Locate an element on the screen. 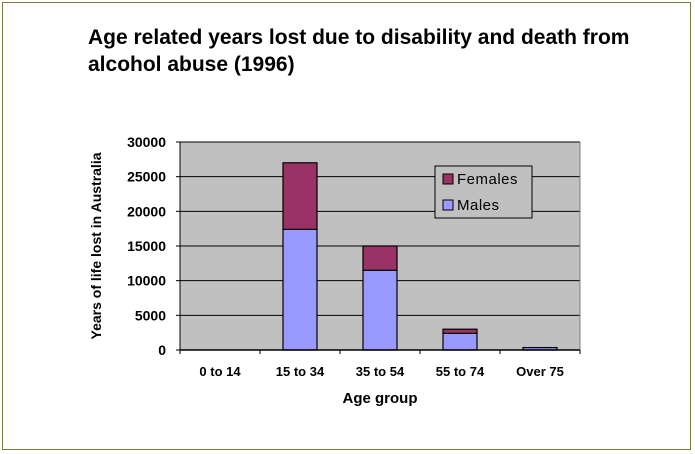 The width and height of the screenshot is (695, 454). y-tick-label: 20000 is located at coordinates (146, 211).